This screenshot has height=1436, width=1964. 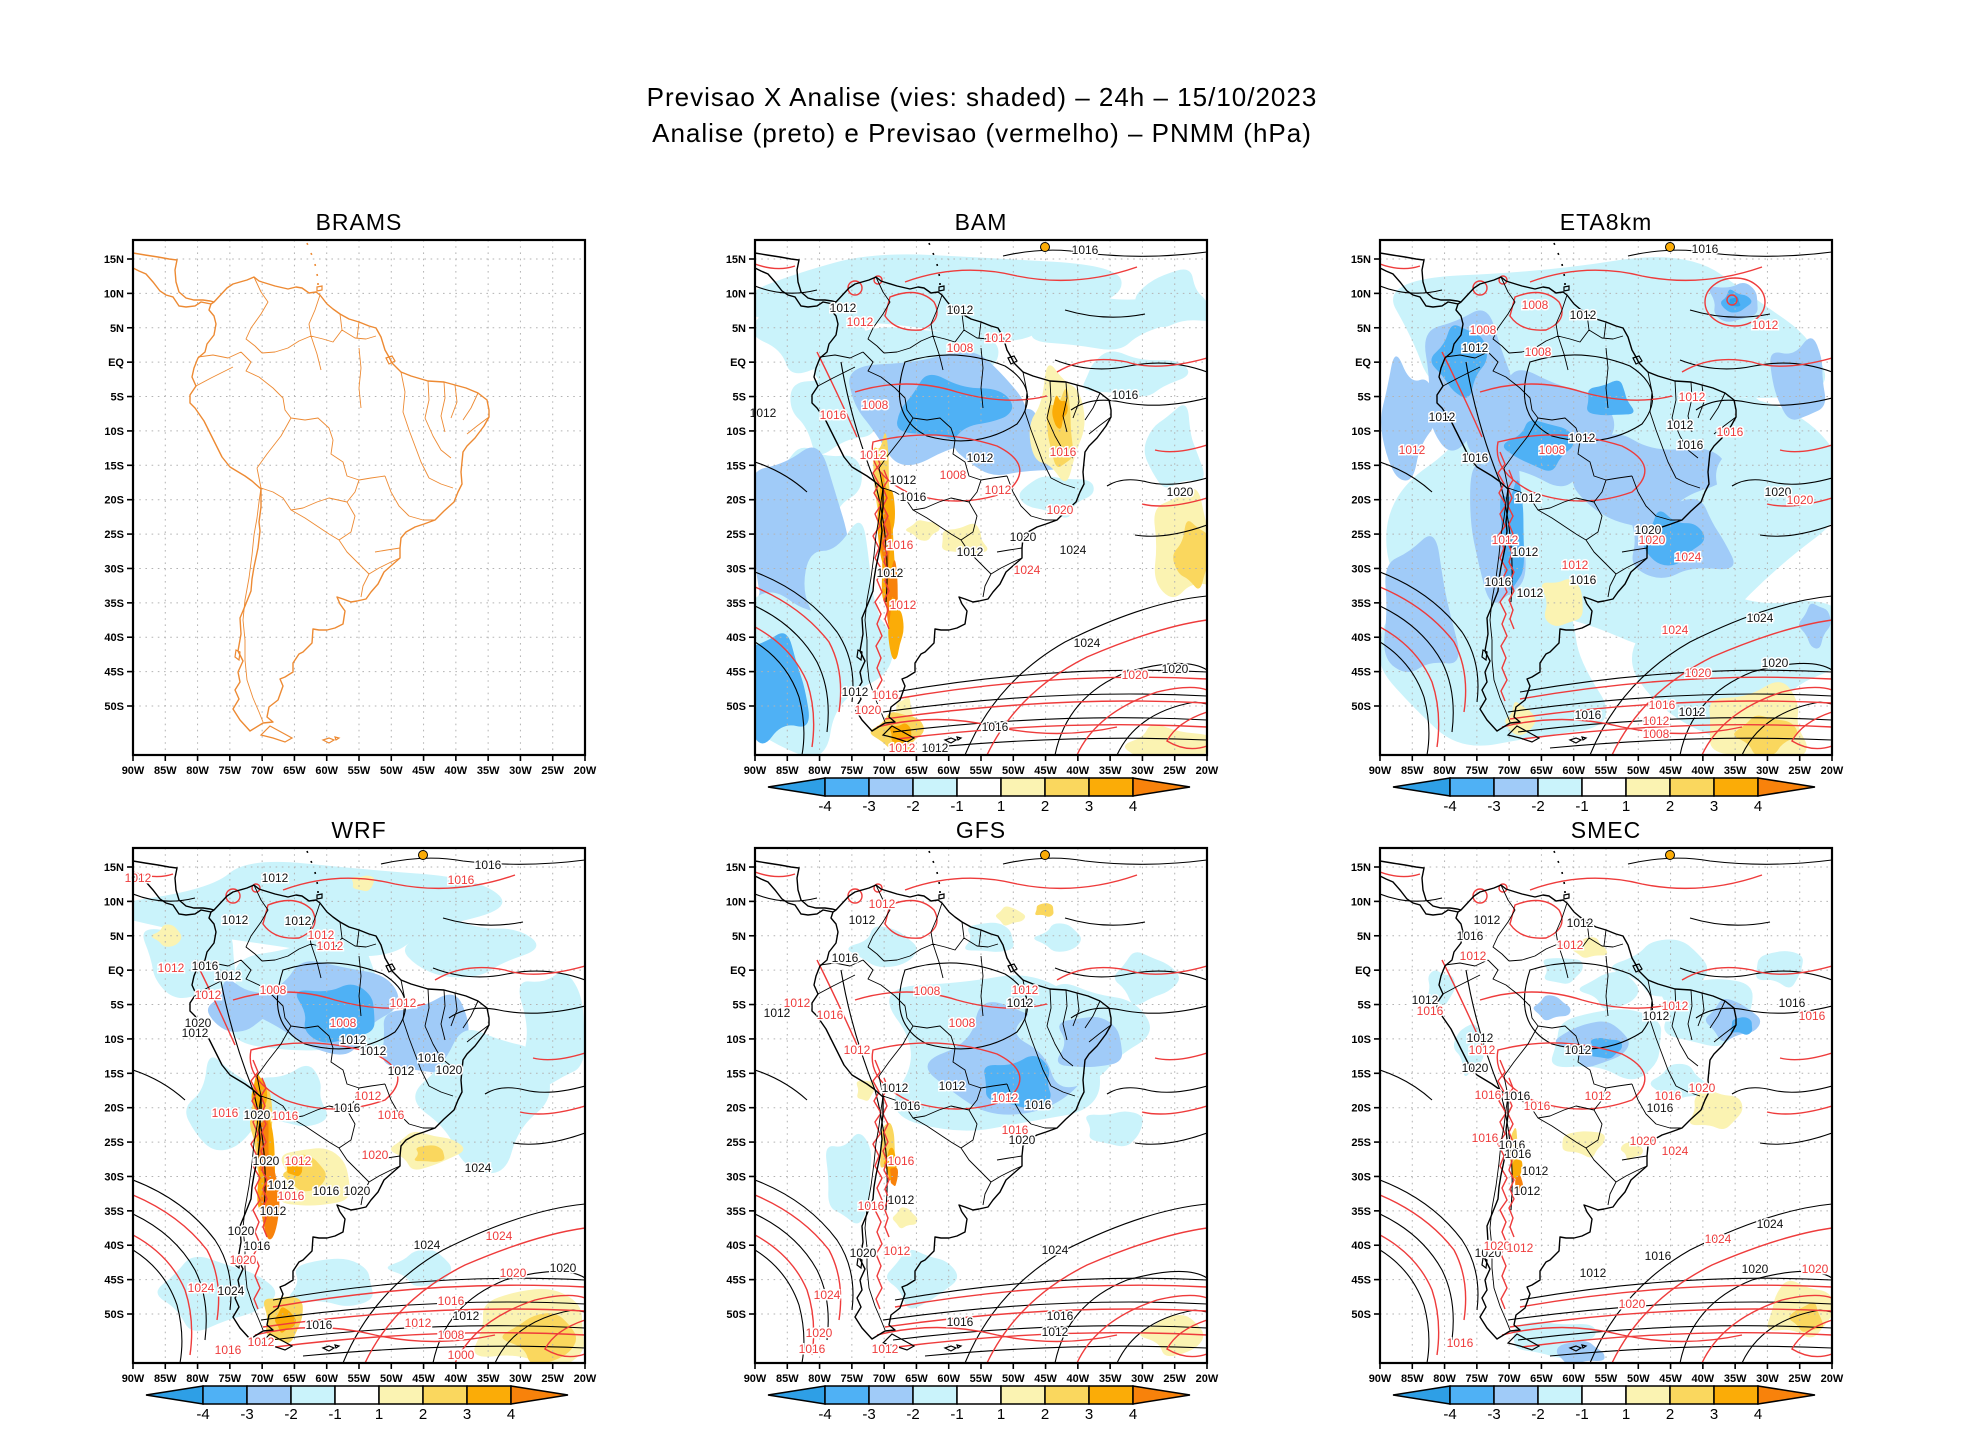 I want to click on lon-tick-label: 50W, so click(x=1013, y=771).